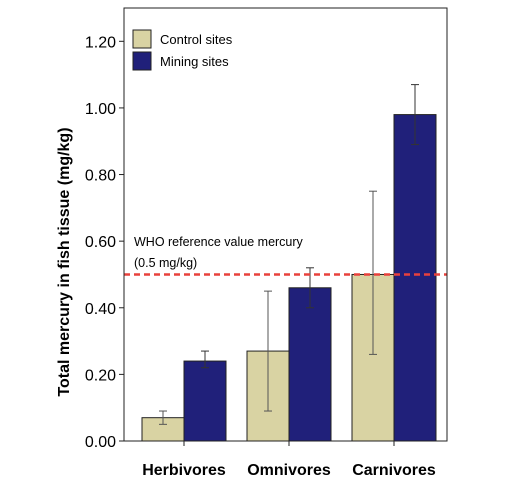  What do you see at coordinates (289, 470) in the screenshot?
I see `x-tick-label-omnivores: Omnivores` at bounding box center [289, 470].